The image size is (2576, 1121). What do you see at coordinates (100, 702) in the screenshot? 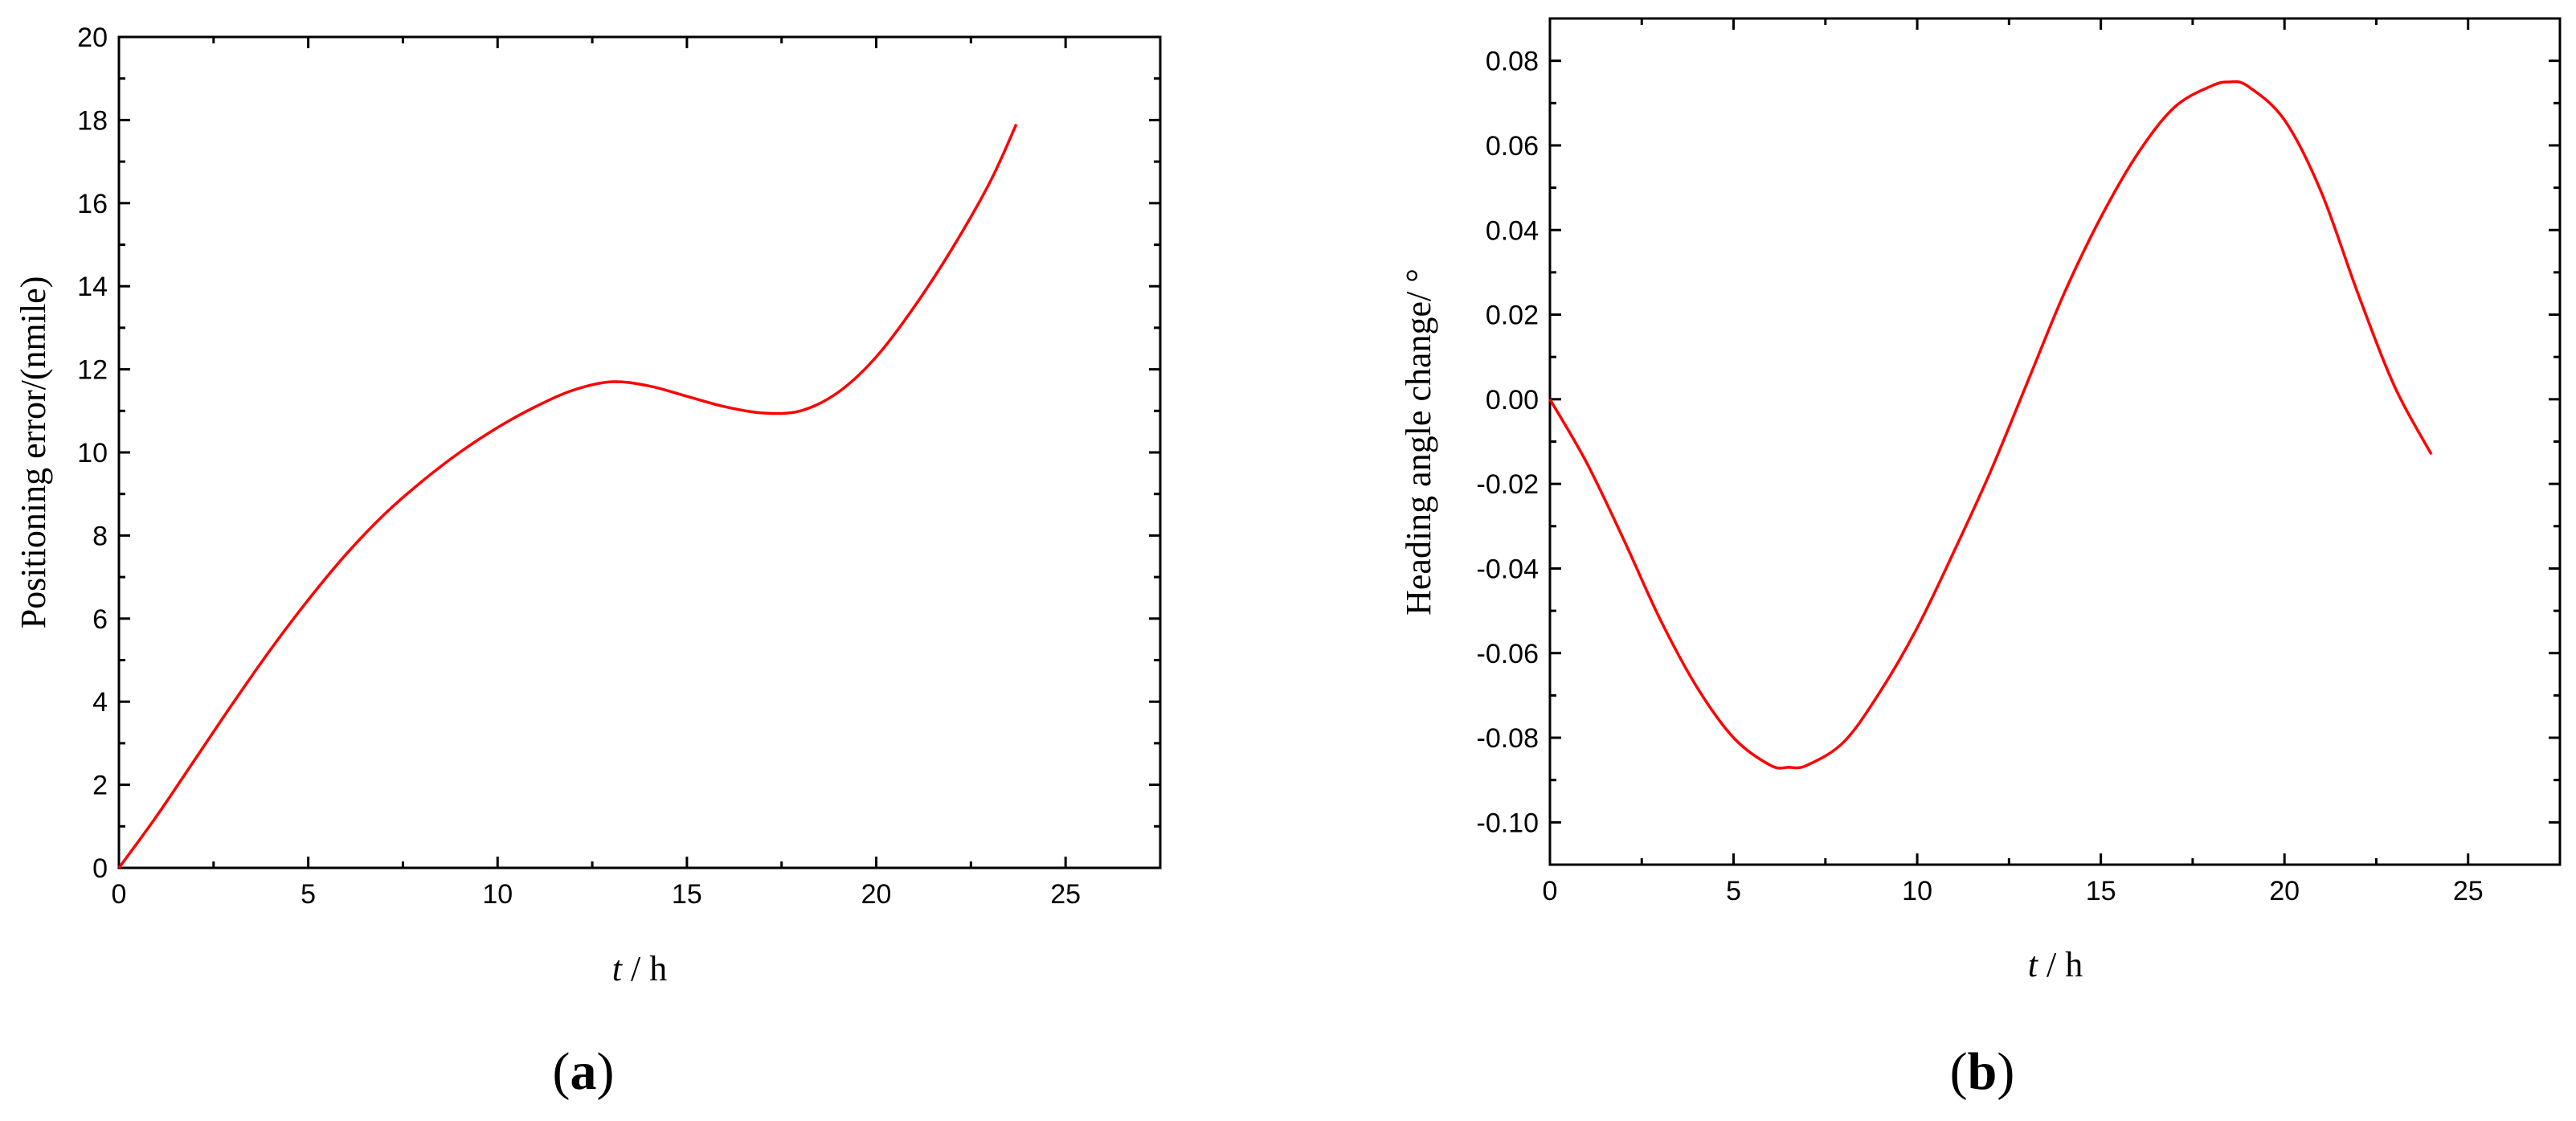
I see `y-tick-label: 4` at bounding box center [100, 702].